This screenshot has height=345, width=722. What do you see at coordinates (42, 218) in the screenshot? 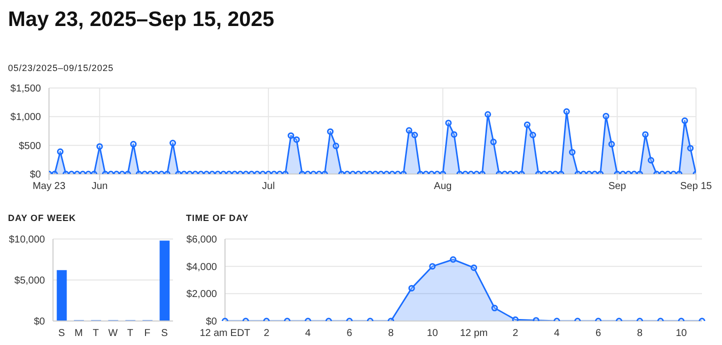
I see `chart-title: DAY OF WEEK` at bounding box center [42, 218].